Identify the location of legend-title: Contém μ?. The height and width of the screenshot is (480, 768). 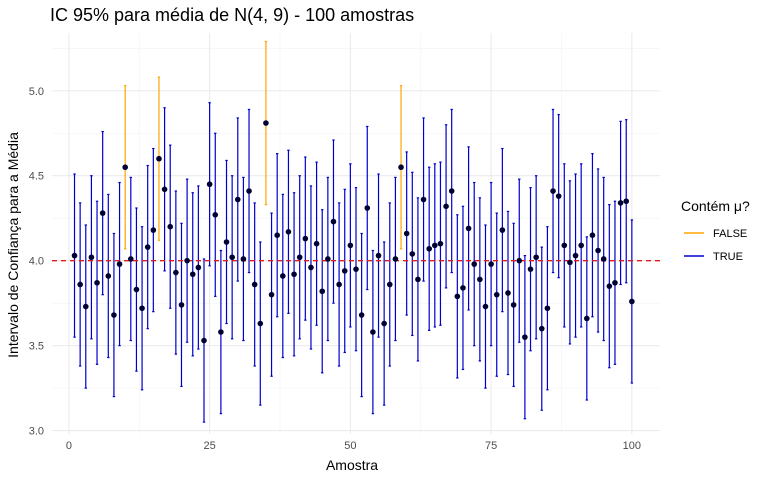
(715, 206).